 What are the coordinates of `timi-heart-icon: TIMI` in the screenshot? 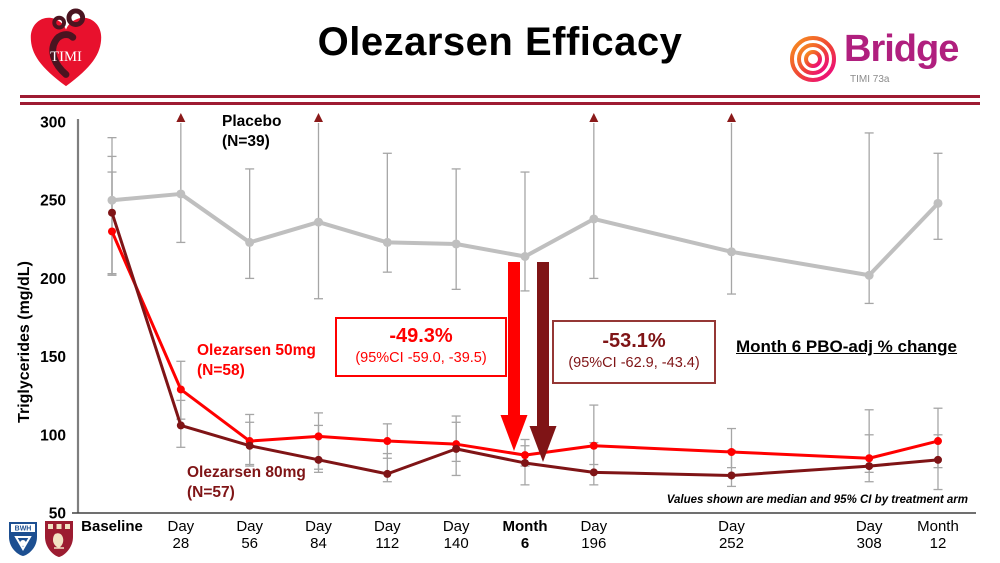 It's located at (66, 47).